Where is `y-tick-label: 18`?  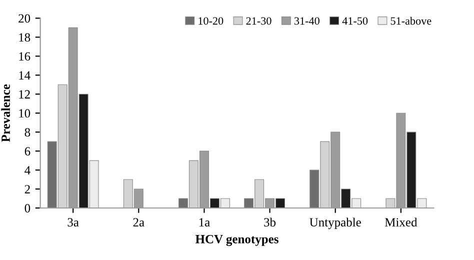
y-tick-label: 18 is located at coordinates (24, 37).